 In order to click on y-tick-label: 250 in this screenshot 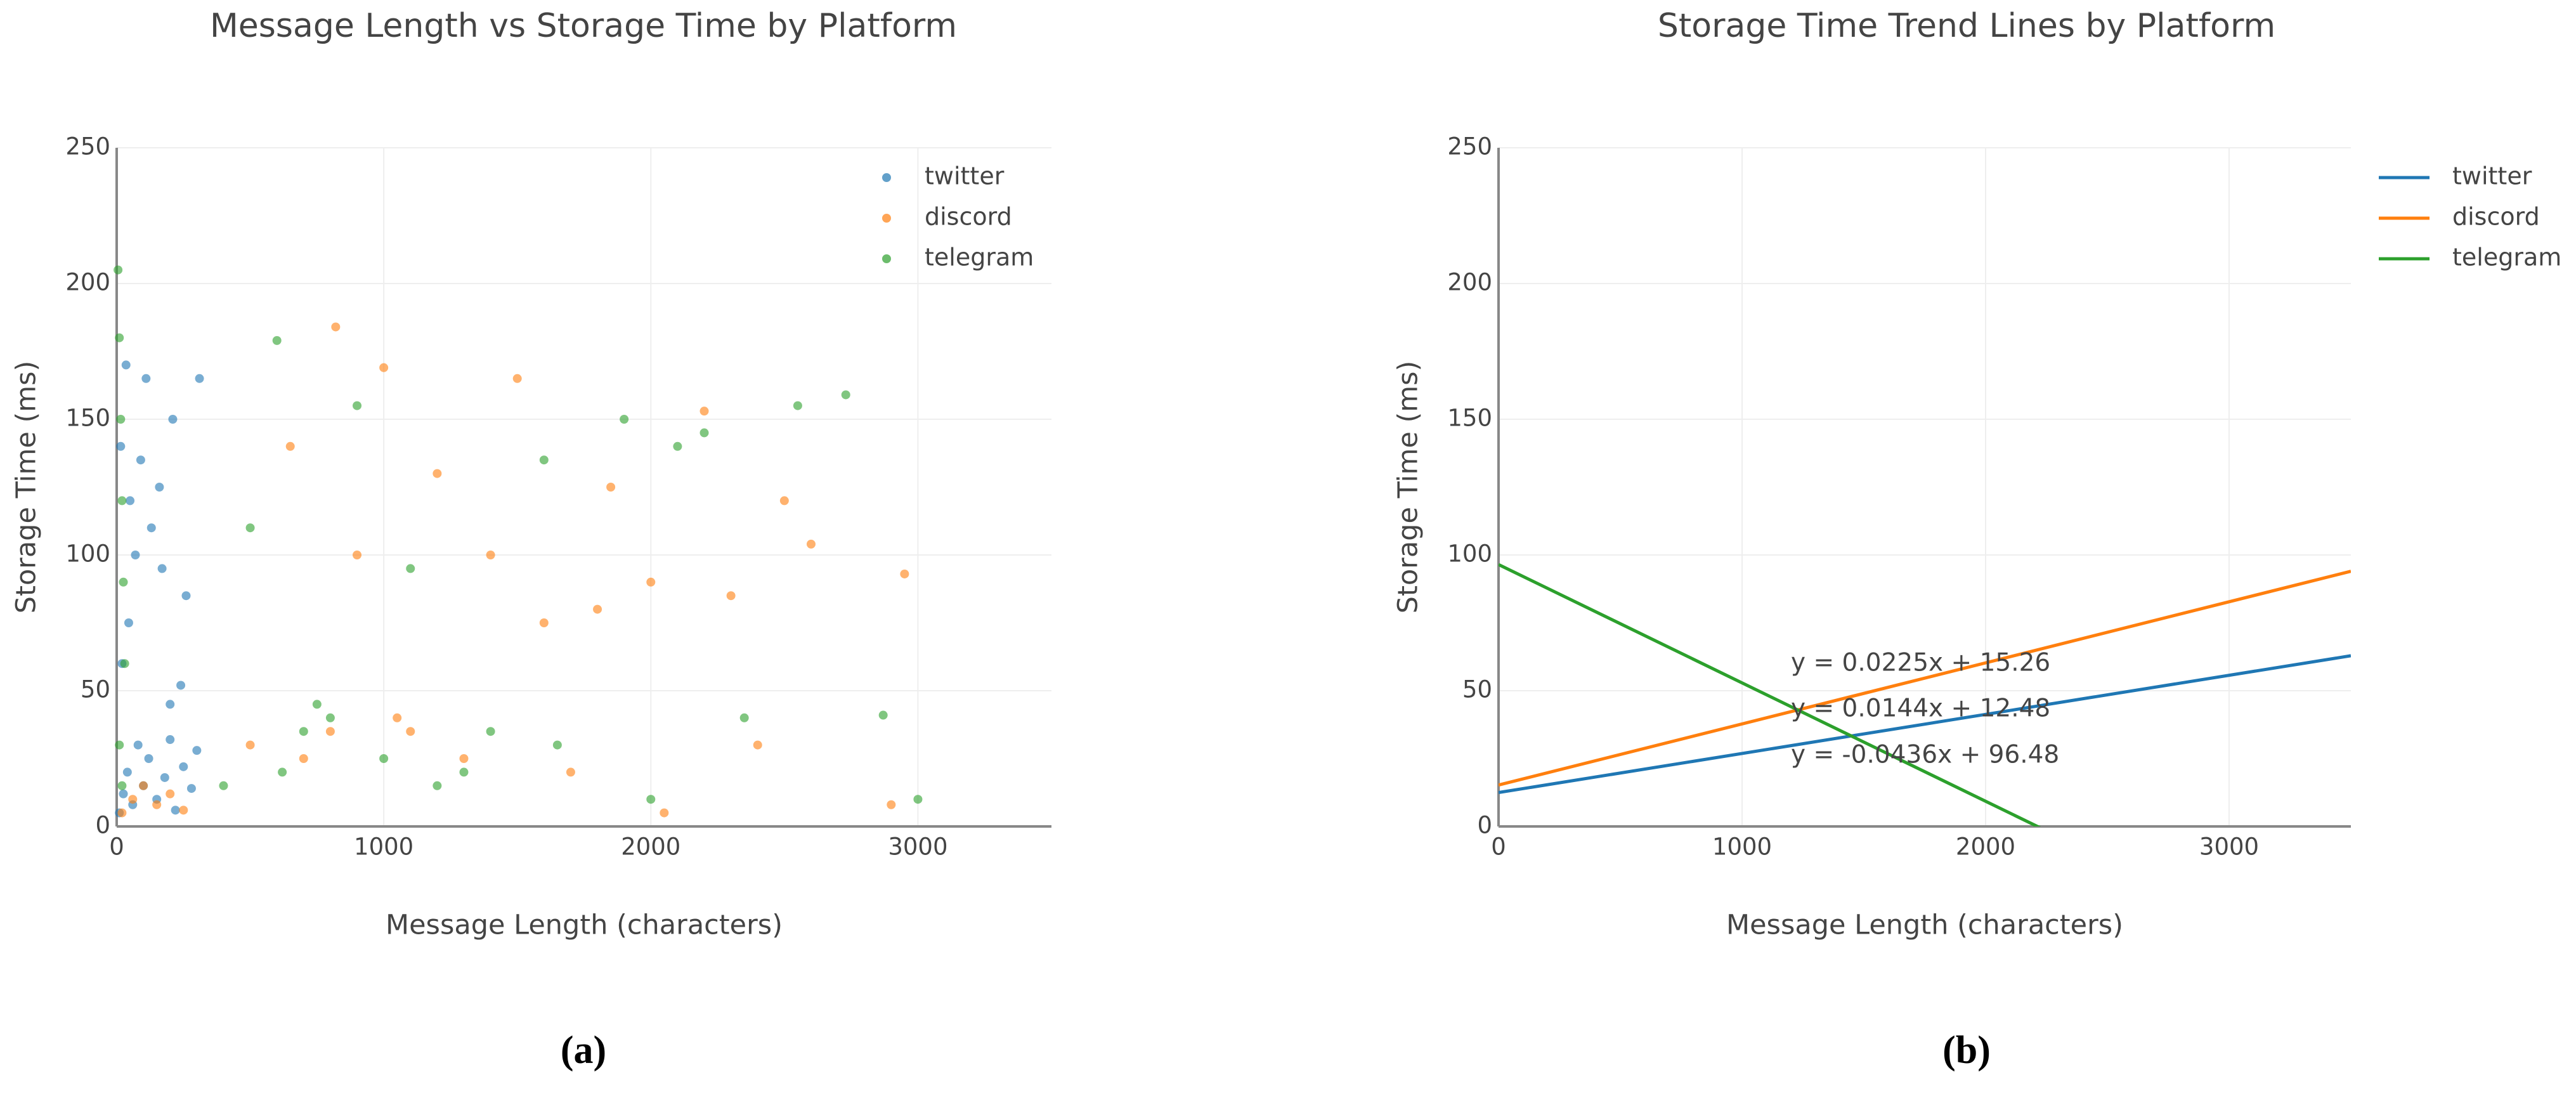, I will do `click(1470, 146)`.